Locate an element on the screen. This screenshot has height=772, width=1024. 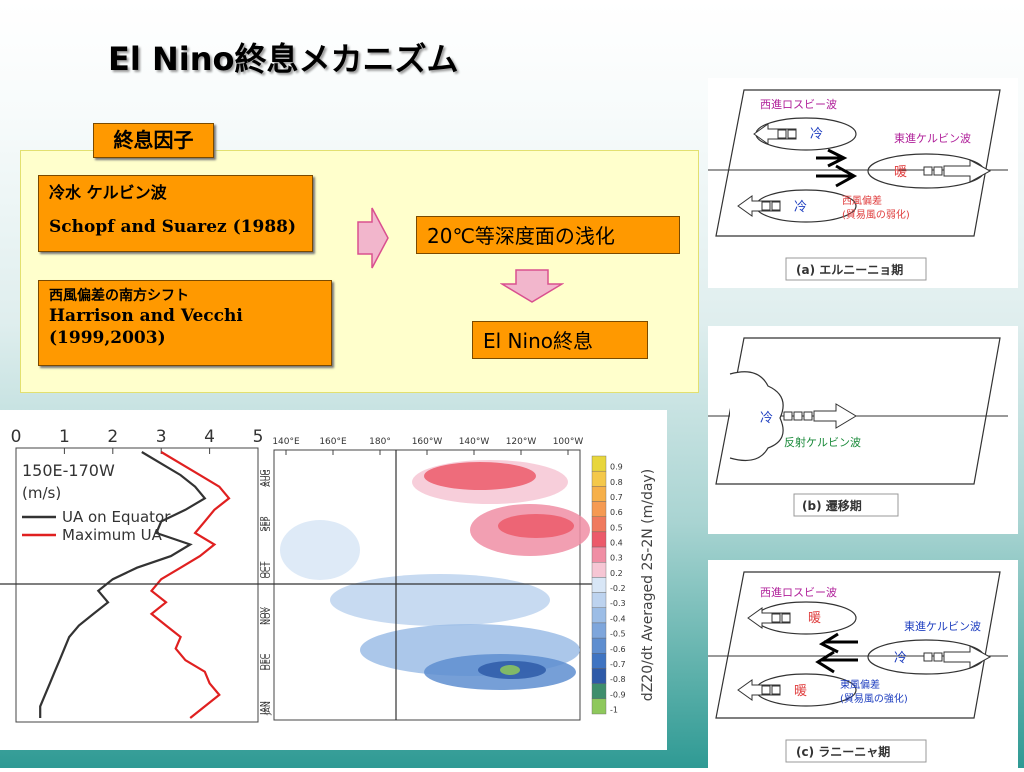
cold-label-c: 冷 is located at coordinates (900, 658).